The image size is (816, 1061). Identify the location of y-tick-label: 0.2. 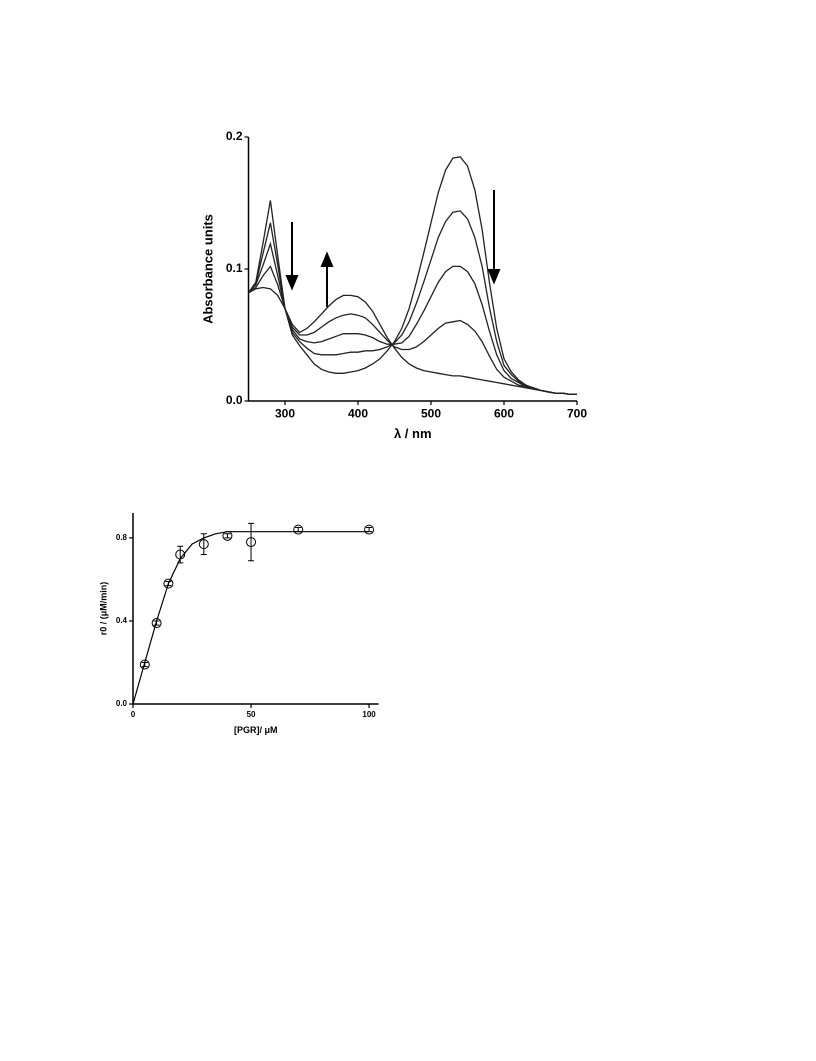
(234, 136).